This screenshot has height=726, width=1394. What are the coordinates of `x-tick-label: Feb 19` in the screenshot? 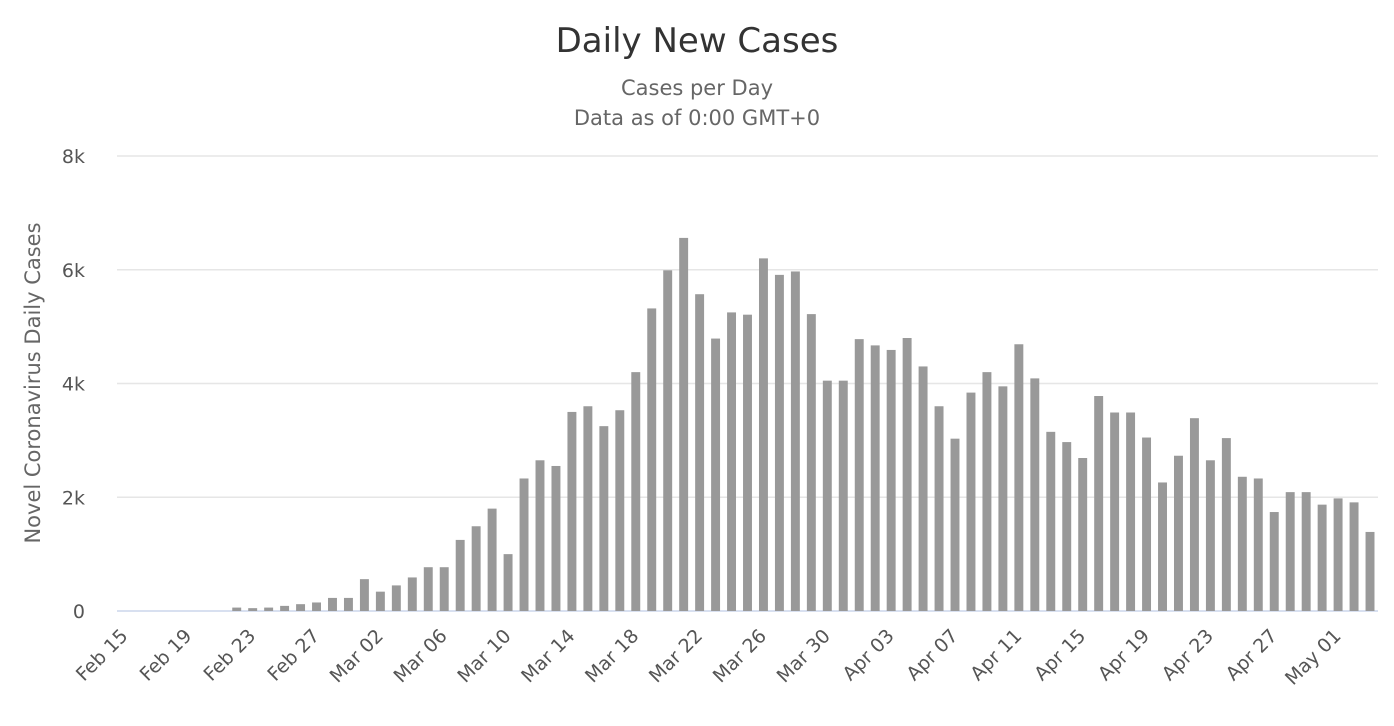 It's located at (166, 655).